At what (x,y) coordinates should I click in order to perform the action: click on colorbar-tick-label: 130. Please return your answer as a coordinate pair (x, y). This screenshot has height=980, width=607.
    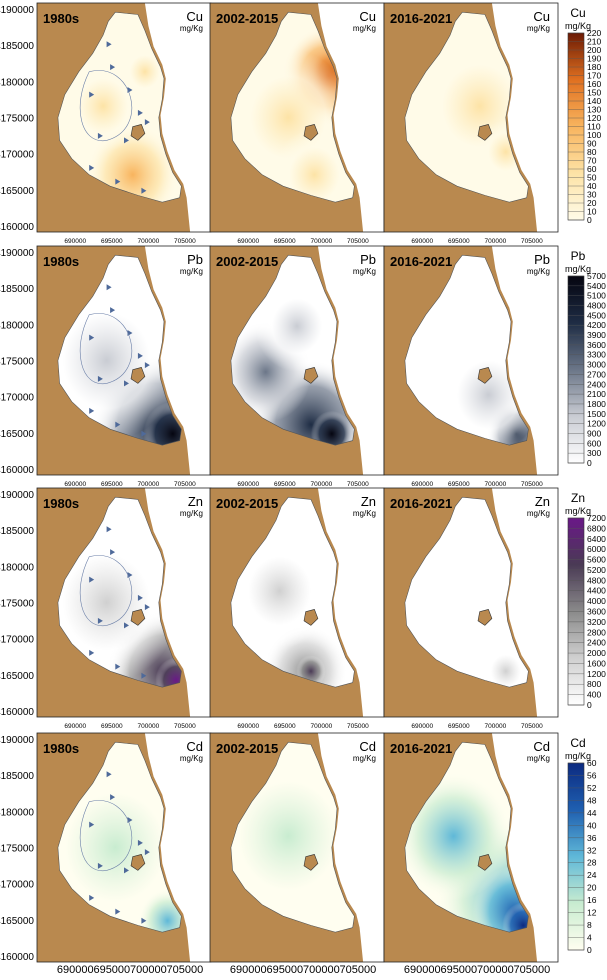
    Looking at the image, I should click on (594, 110).